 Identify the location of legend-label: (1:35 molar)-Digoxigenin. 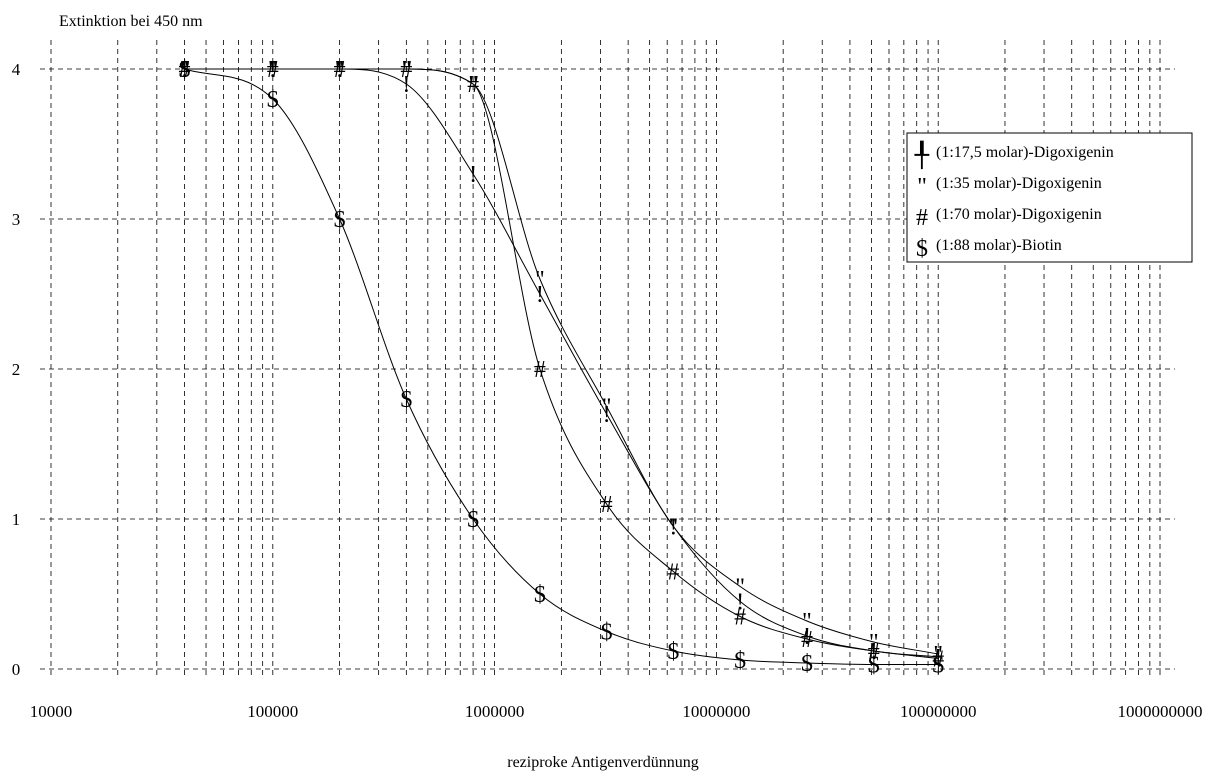
(1019, 183).